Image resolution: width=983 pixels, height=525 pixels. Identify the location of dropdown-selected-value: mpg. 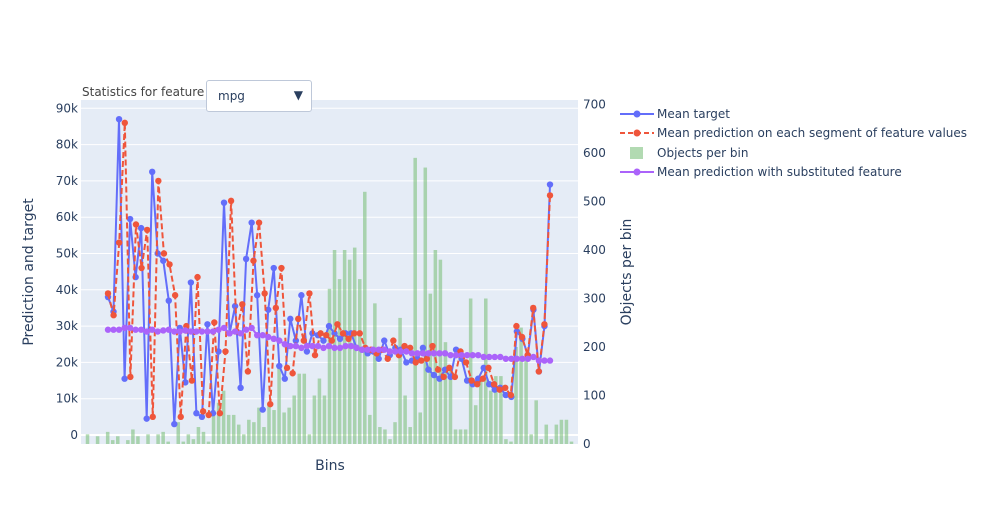
(231, 96).